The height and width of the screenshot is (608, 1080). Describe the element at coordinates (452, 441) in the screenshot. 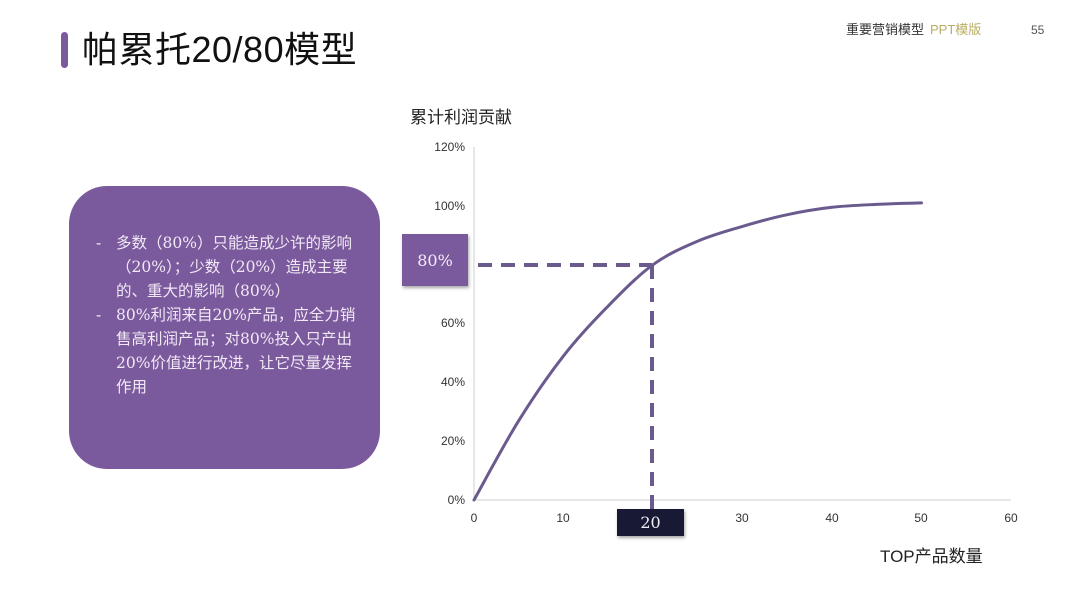

I see `y-tick: 20%` at that location.